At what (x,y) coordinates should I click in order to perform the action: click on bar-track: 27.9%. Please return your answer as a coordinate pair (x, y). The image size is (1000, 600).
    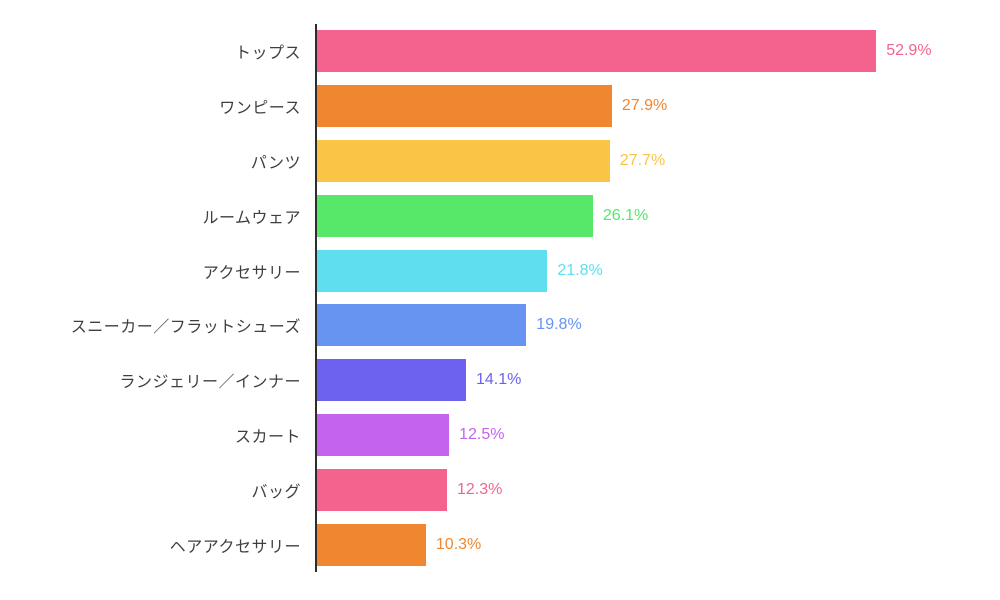
    Looking at the image, I should click on (657, 106).